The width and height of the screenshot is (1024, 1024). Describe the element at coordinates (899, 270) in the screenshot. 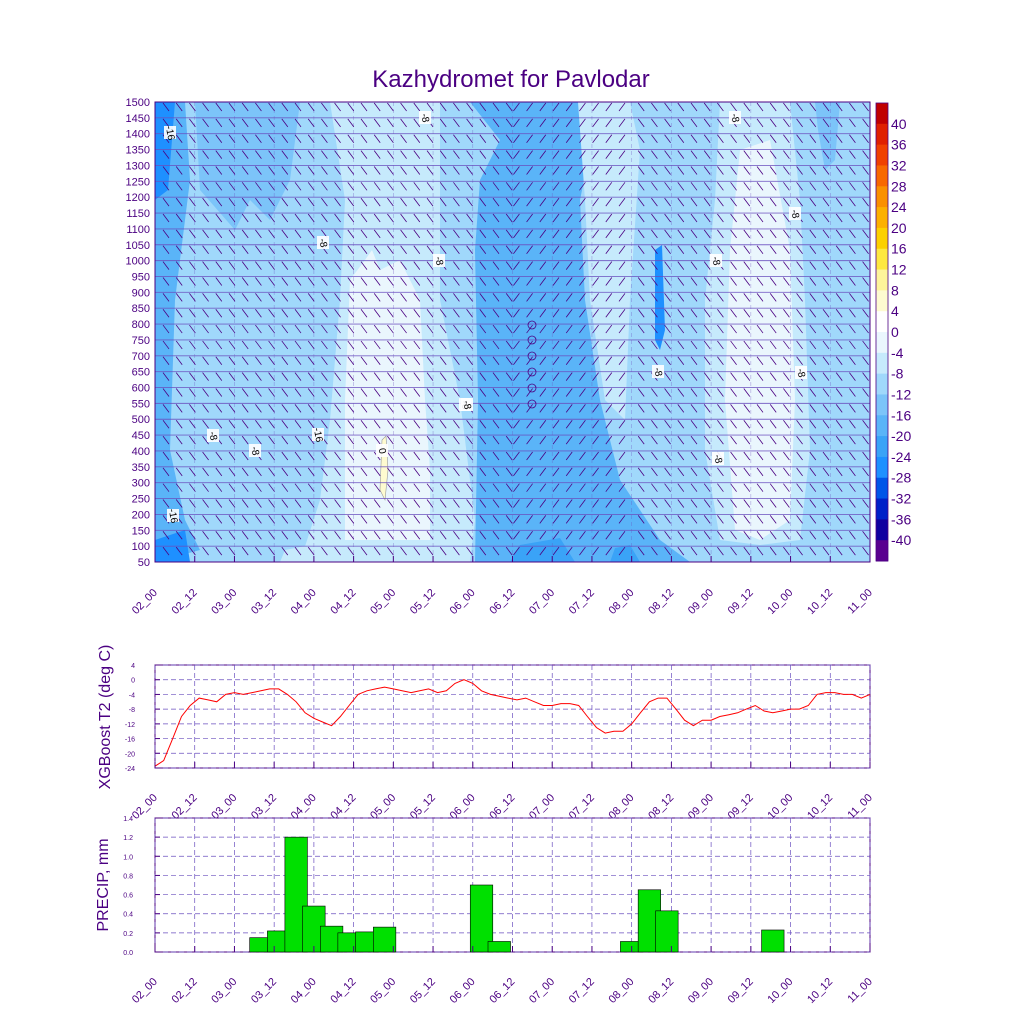

I see `colorbar-label: 12` at that location.